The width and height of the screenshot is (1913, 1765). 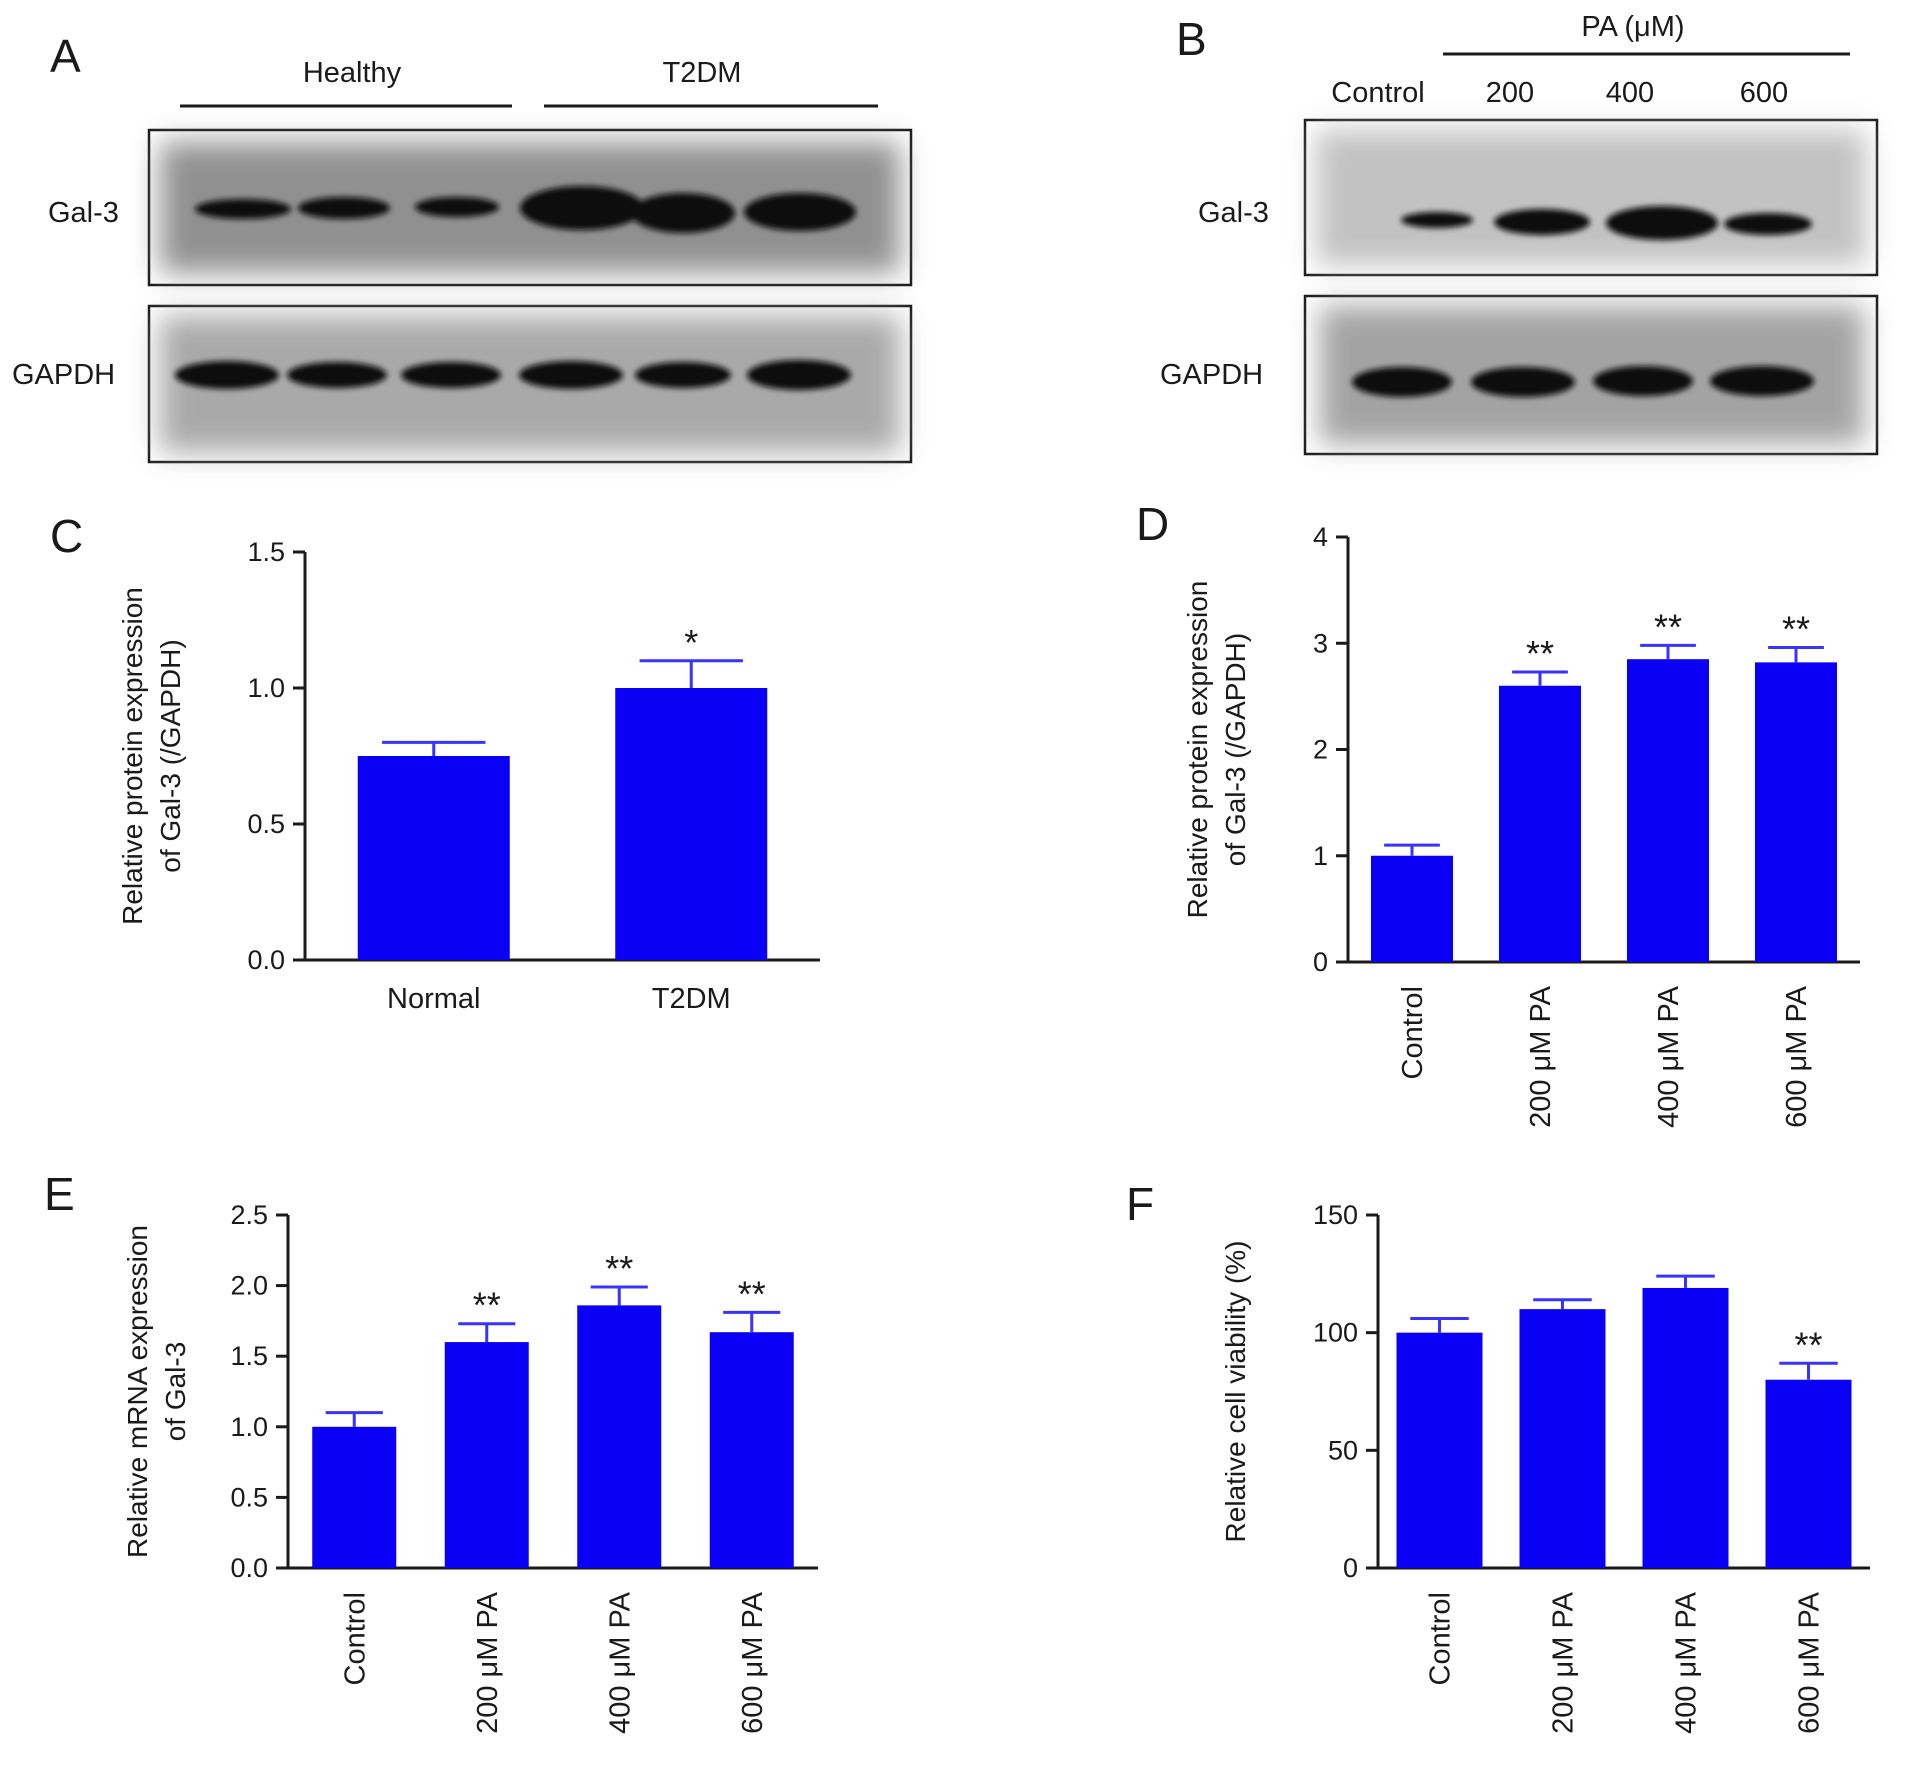 I want to click on blot-b-gapdh, so click(x=1591, y=375).